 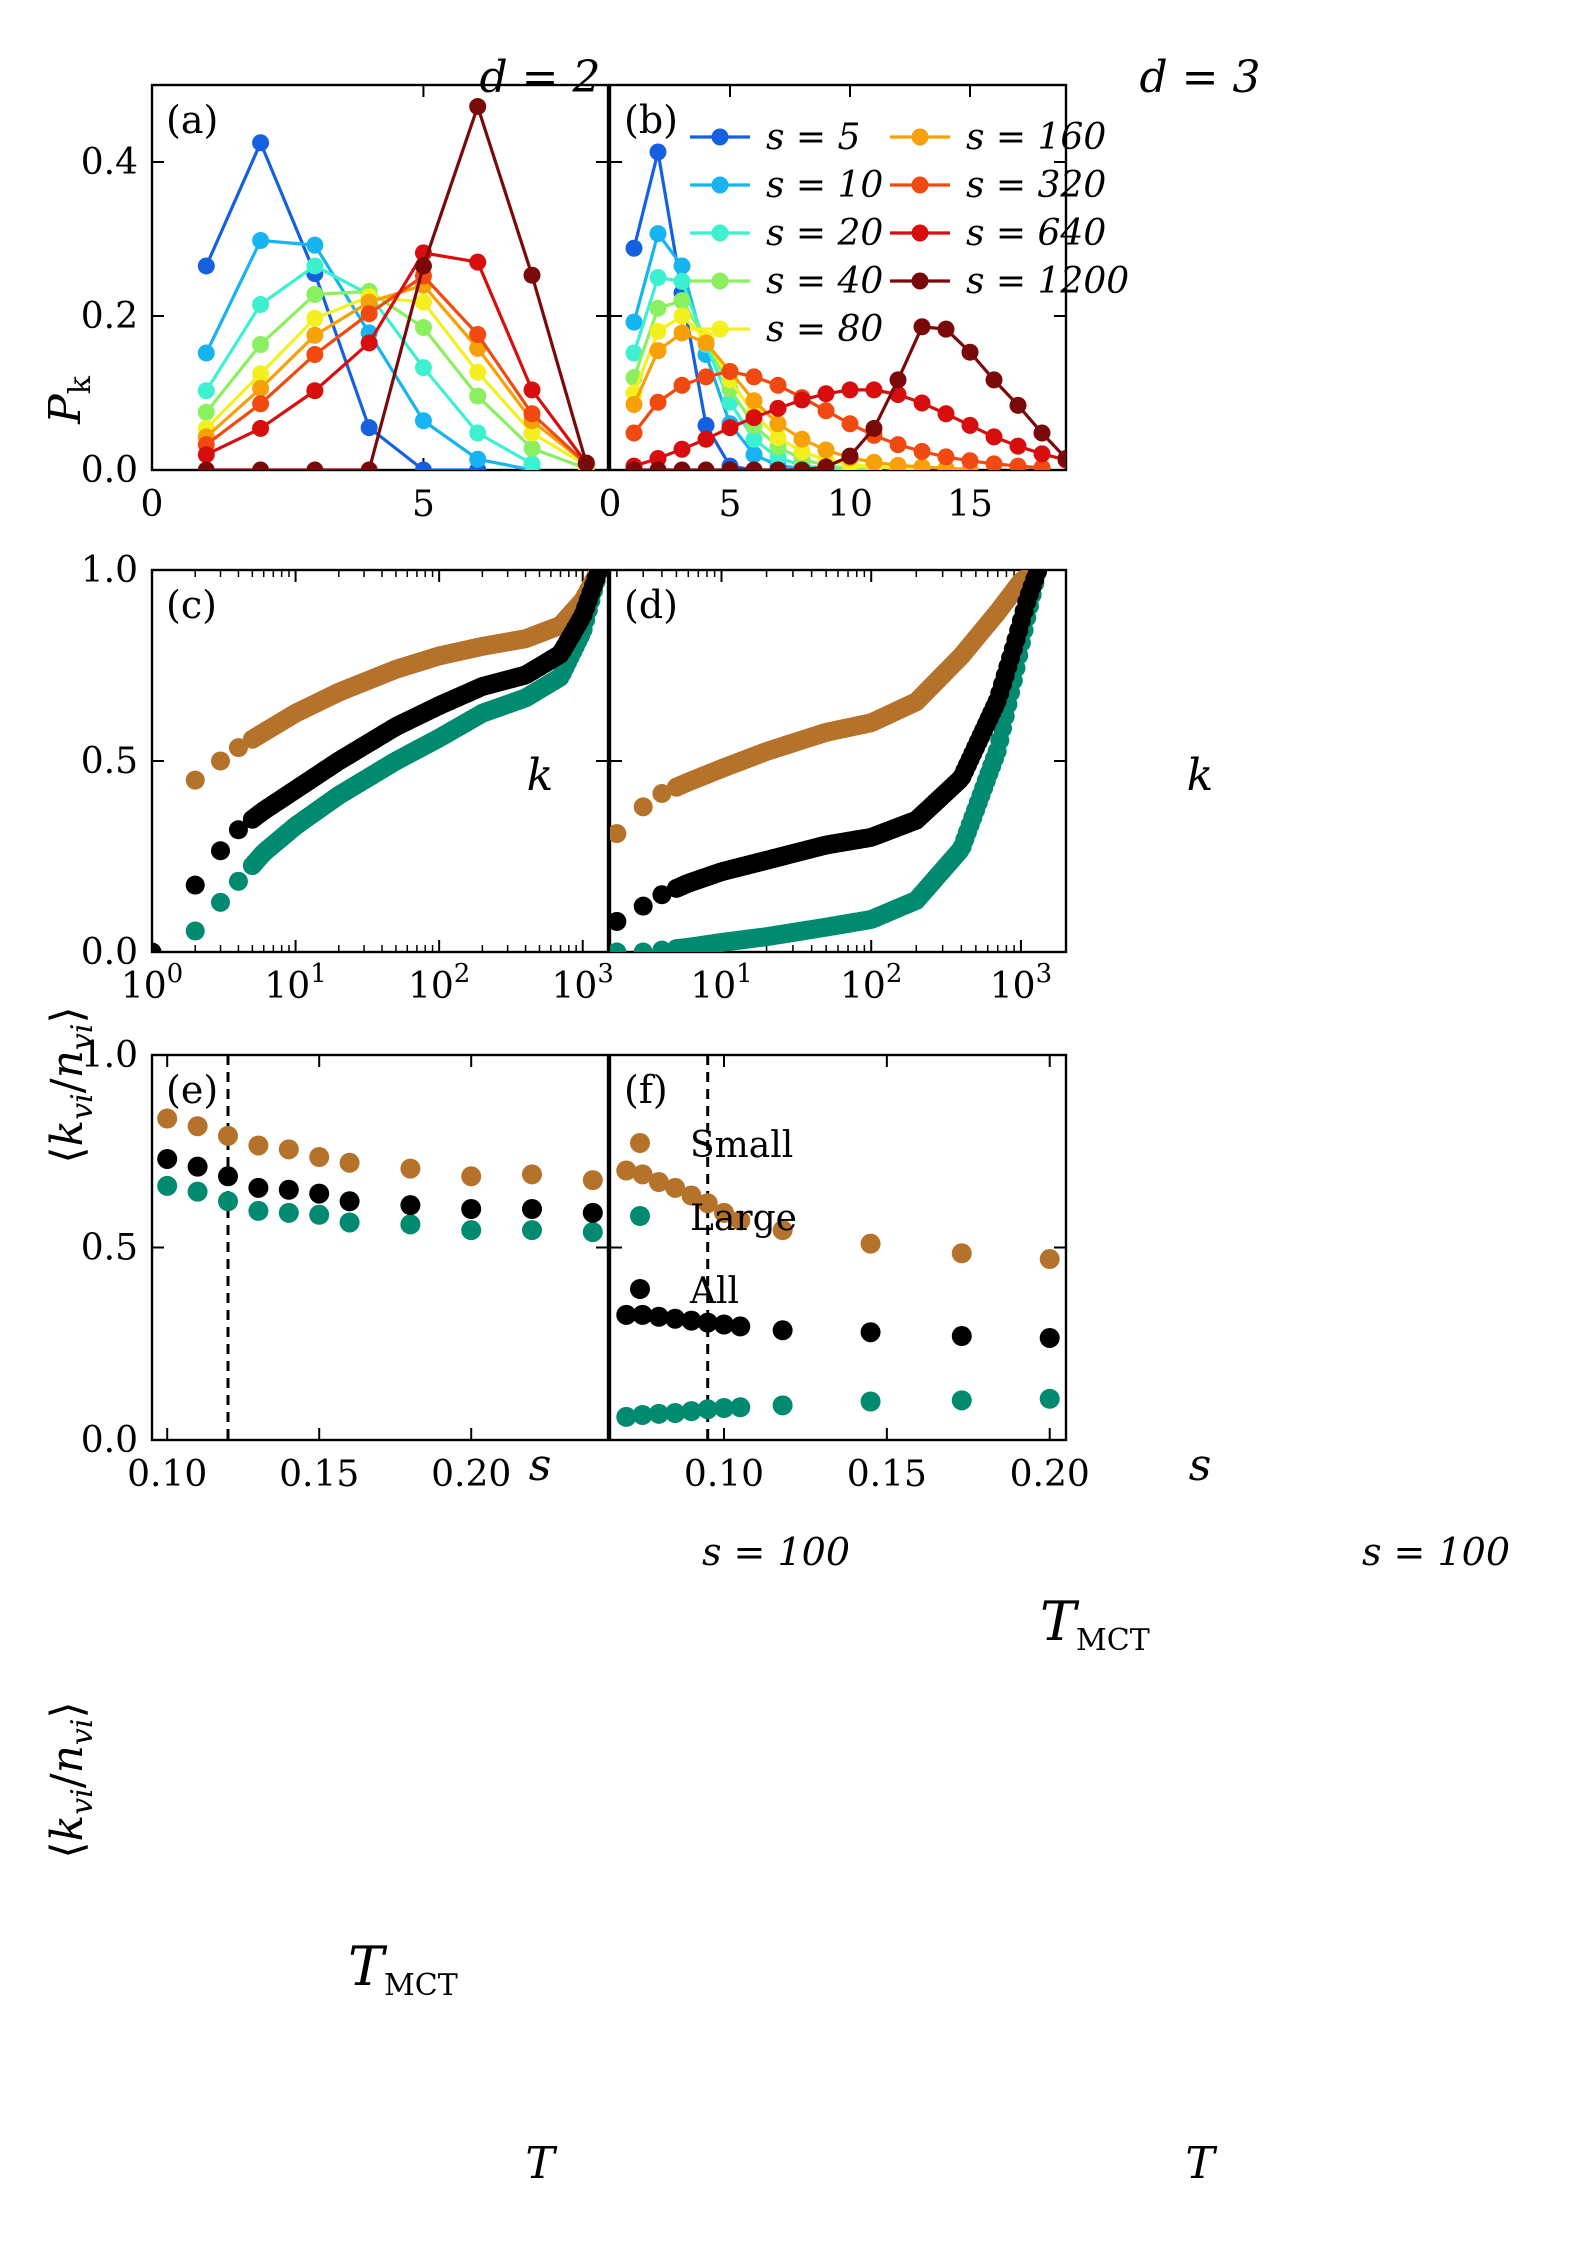 What do you see at coordinates (1200, 775) in the screenshot?
I see `xlabel-b: k` at bounding box center [1200, 775].